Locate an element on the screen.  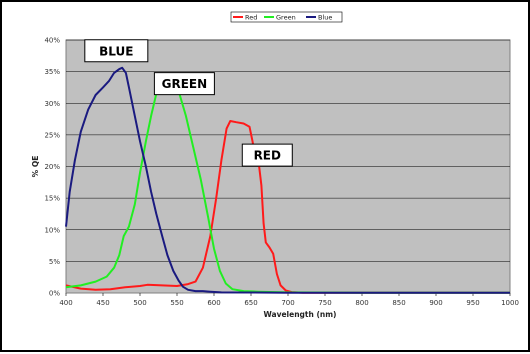
x-tick-label: 850 is located at coordinates (398, 303).